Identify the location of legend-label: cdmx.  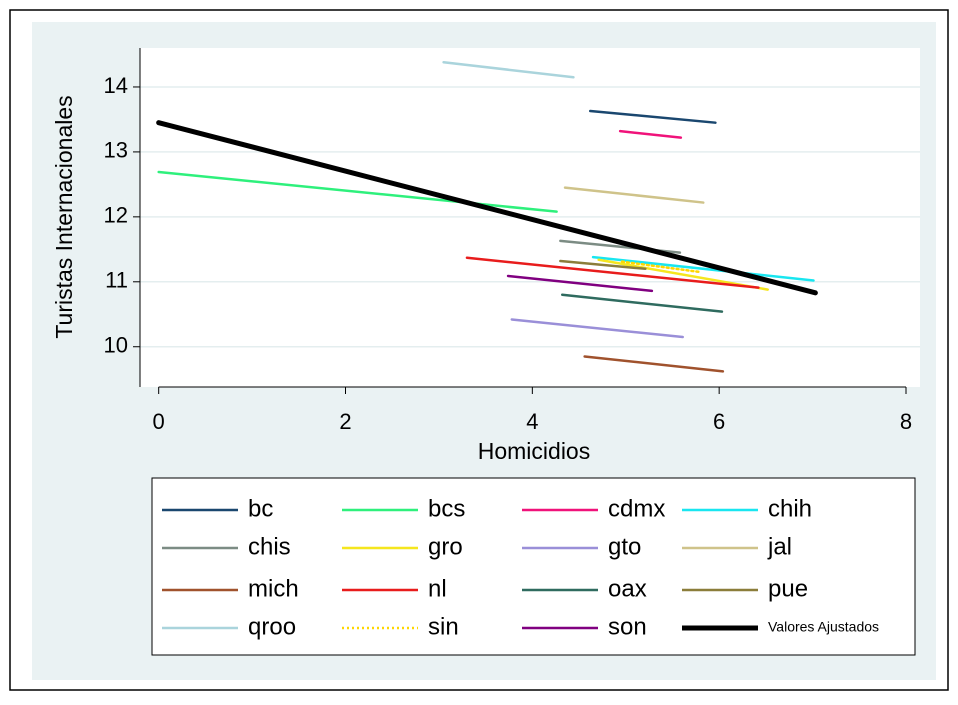
(636, 508).